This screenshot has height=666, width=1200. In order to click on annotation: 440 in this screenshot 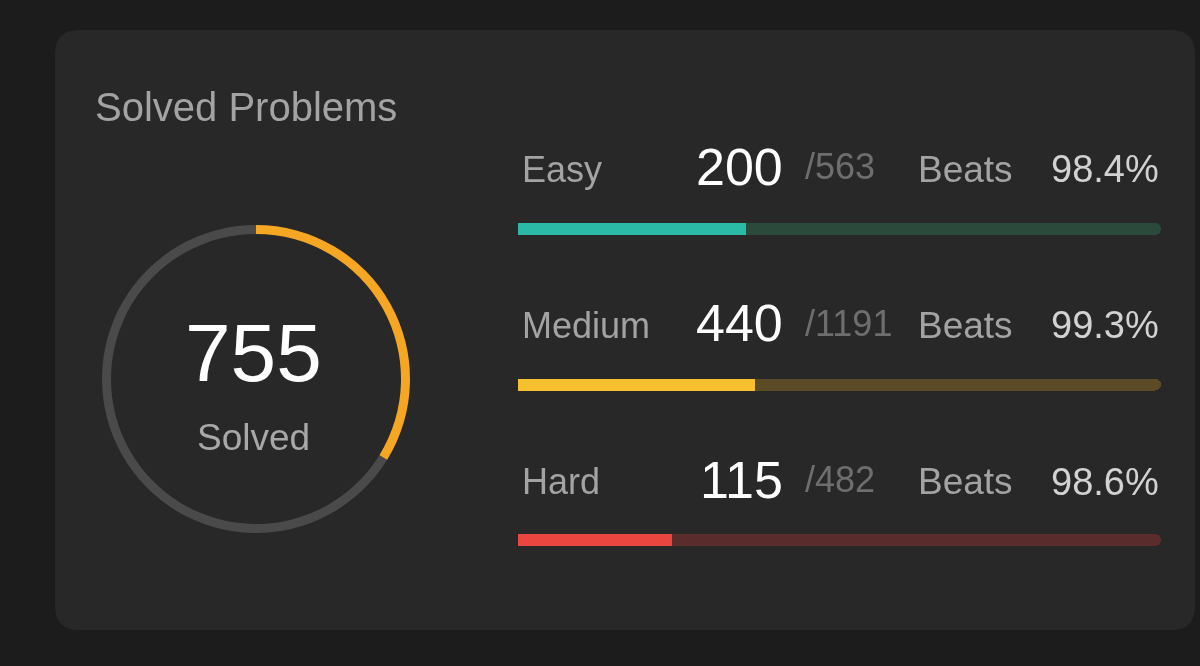, I will do `click(739, 323)`.